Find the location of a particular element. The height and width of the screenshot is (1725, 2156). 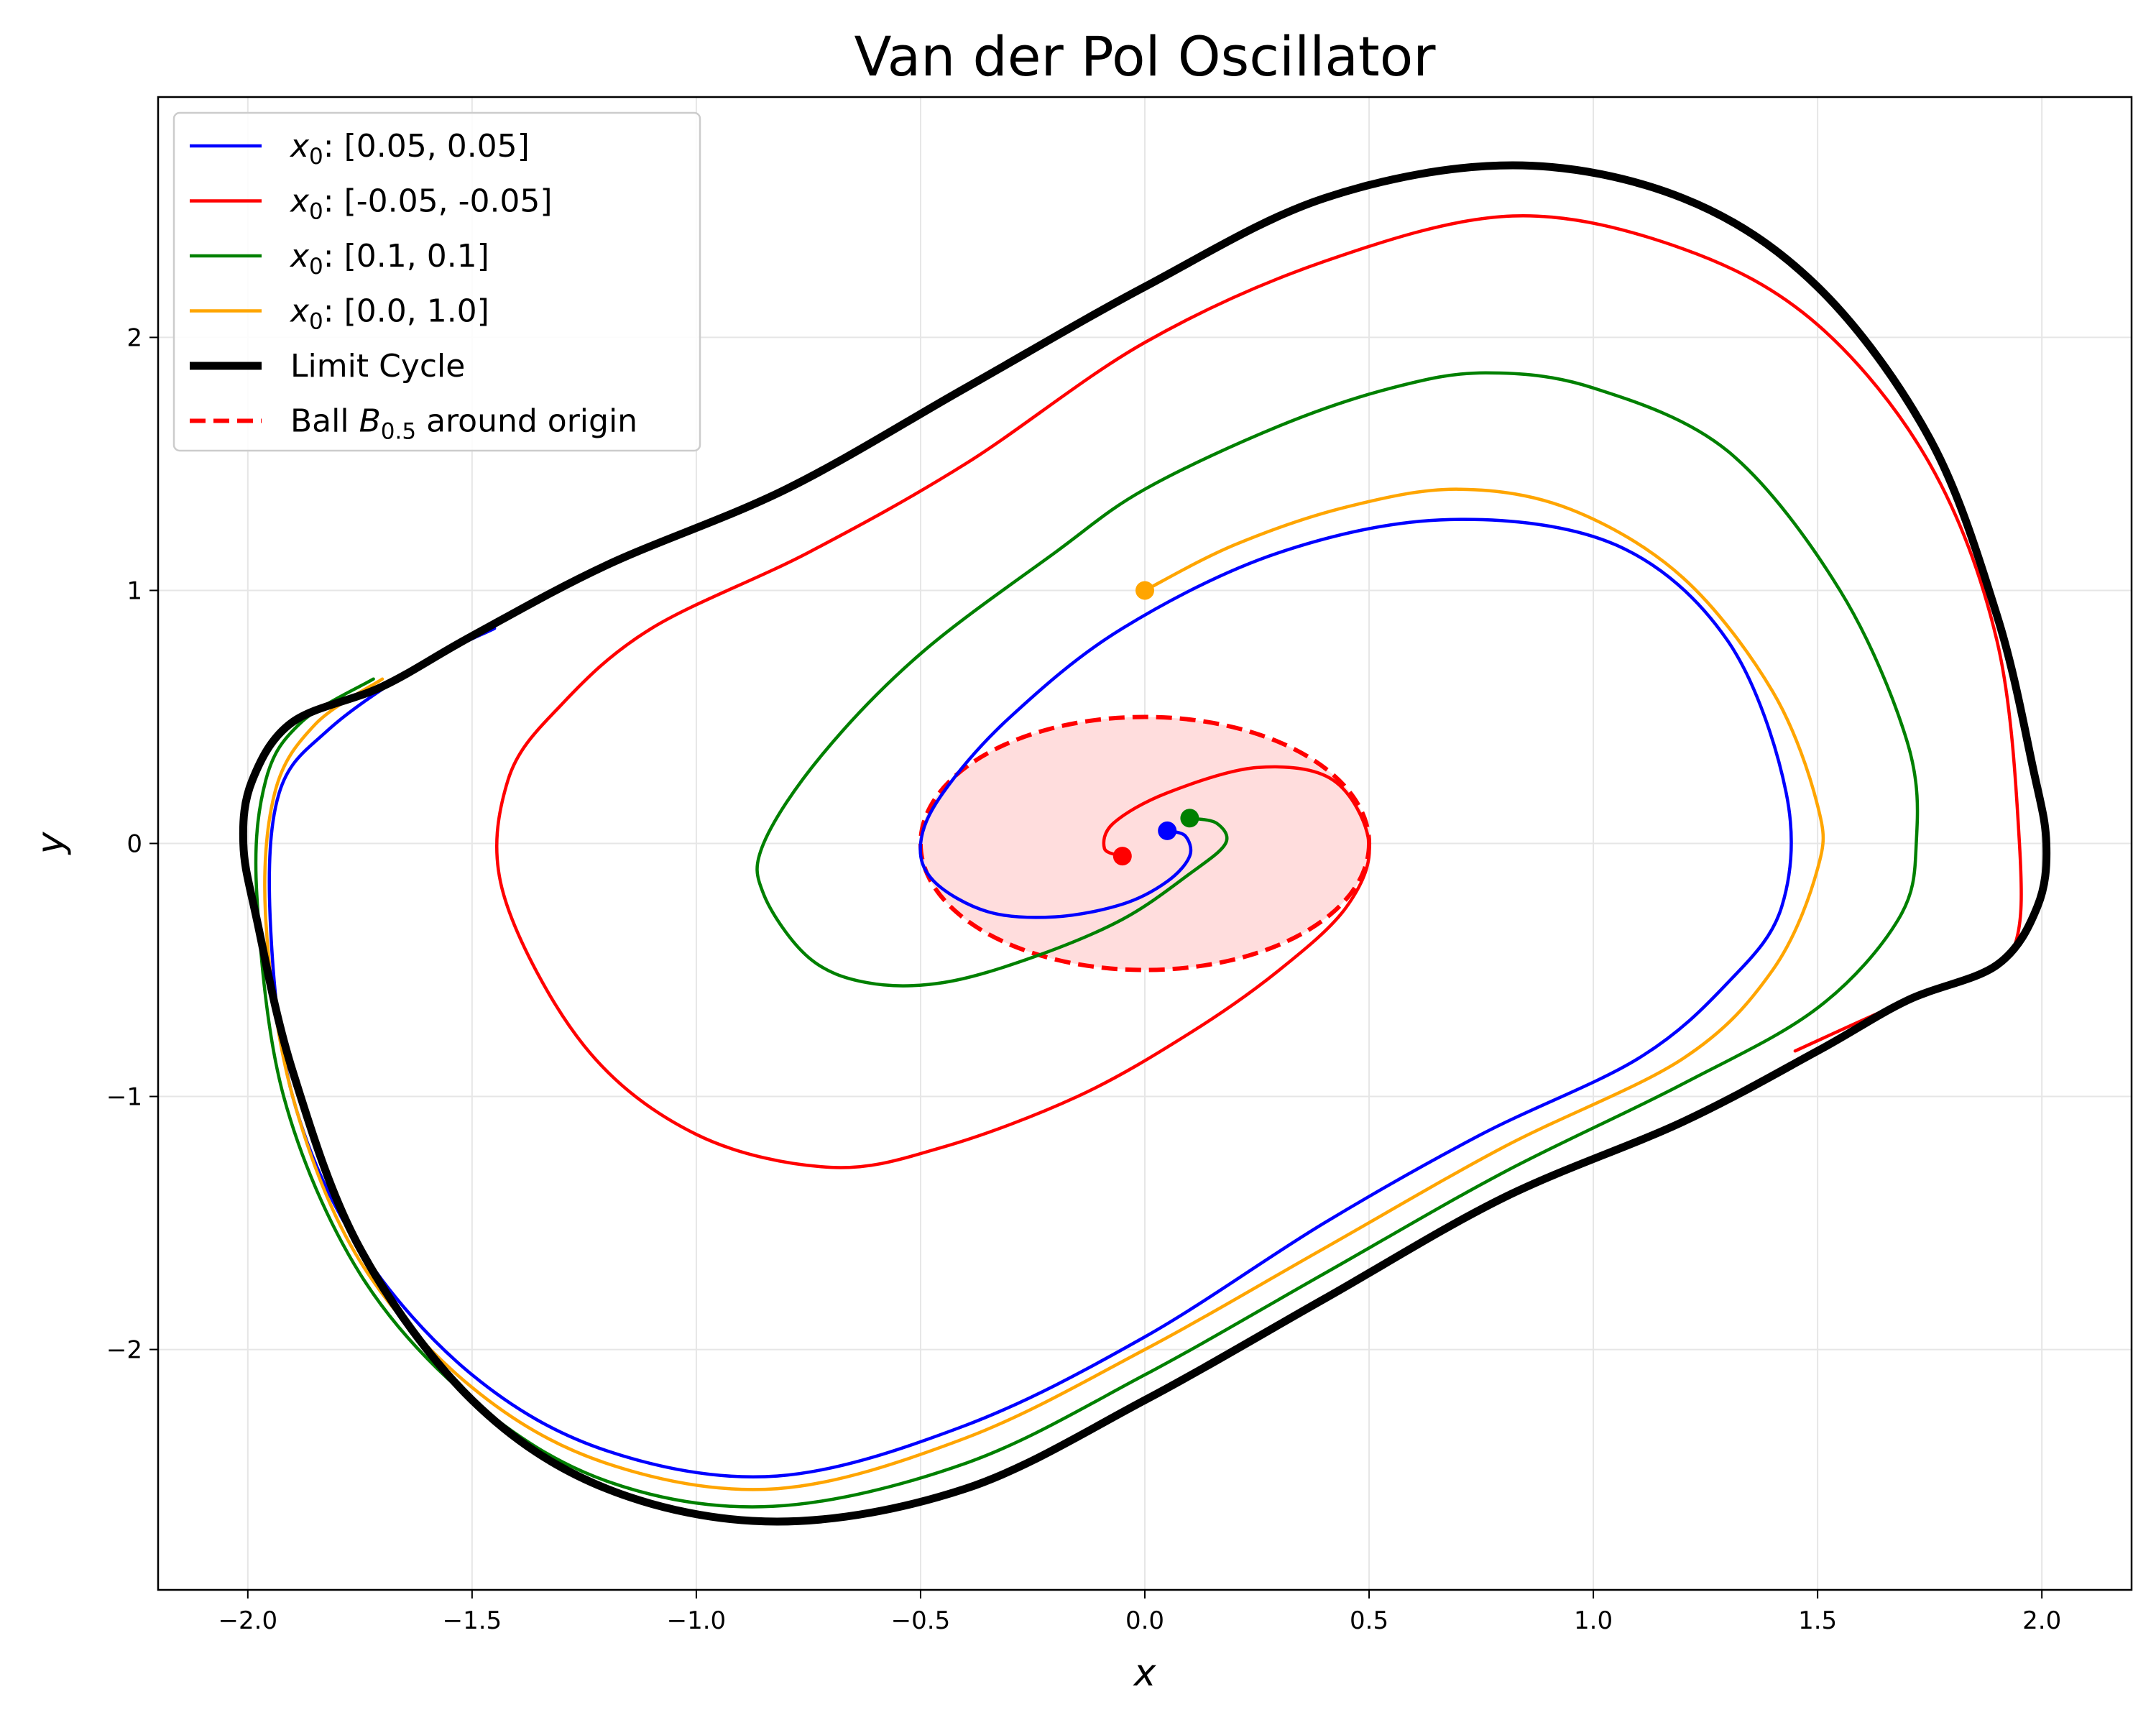

legend-label: x0: [0.05, 0.05] is located at coordinates (409, 149).